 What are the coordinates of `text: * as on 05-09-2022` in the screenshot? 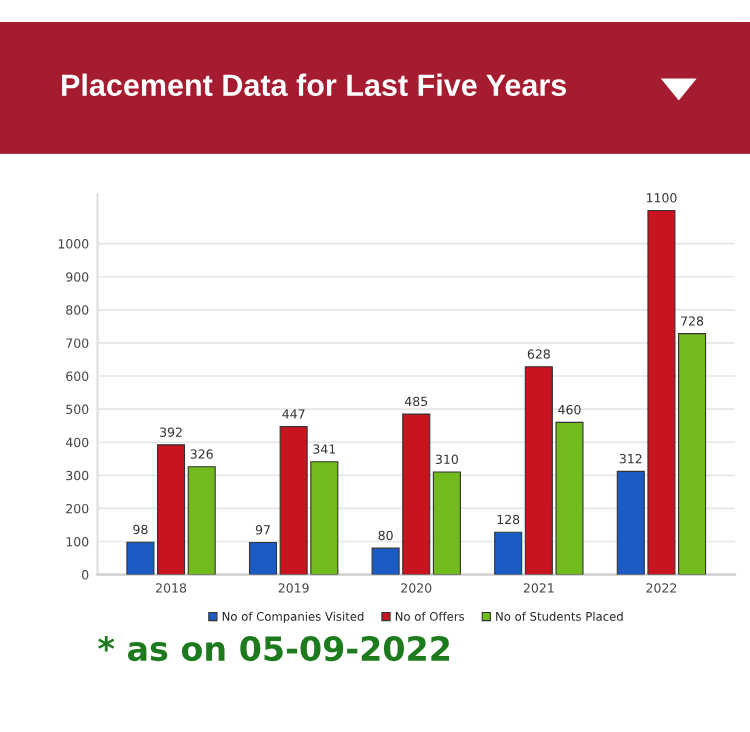 It's located at (274, 648).